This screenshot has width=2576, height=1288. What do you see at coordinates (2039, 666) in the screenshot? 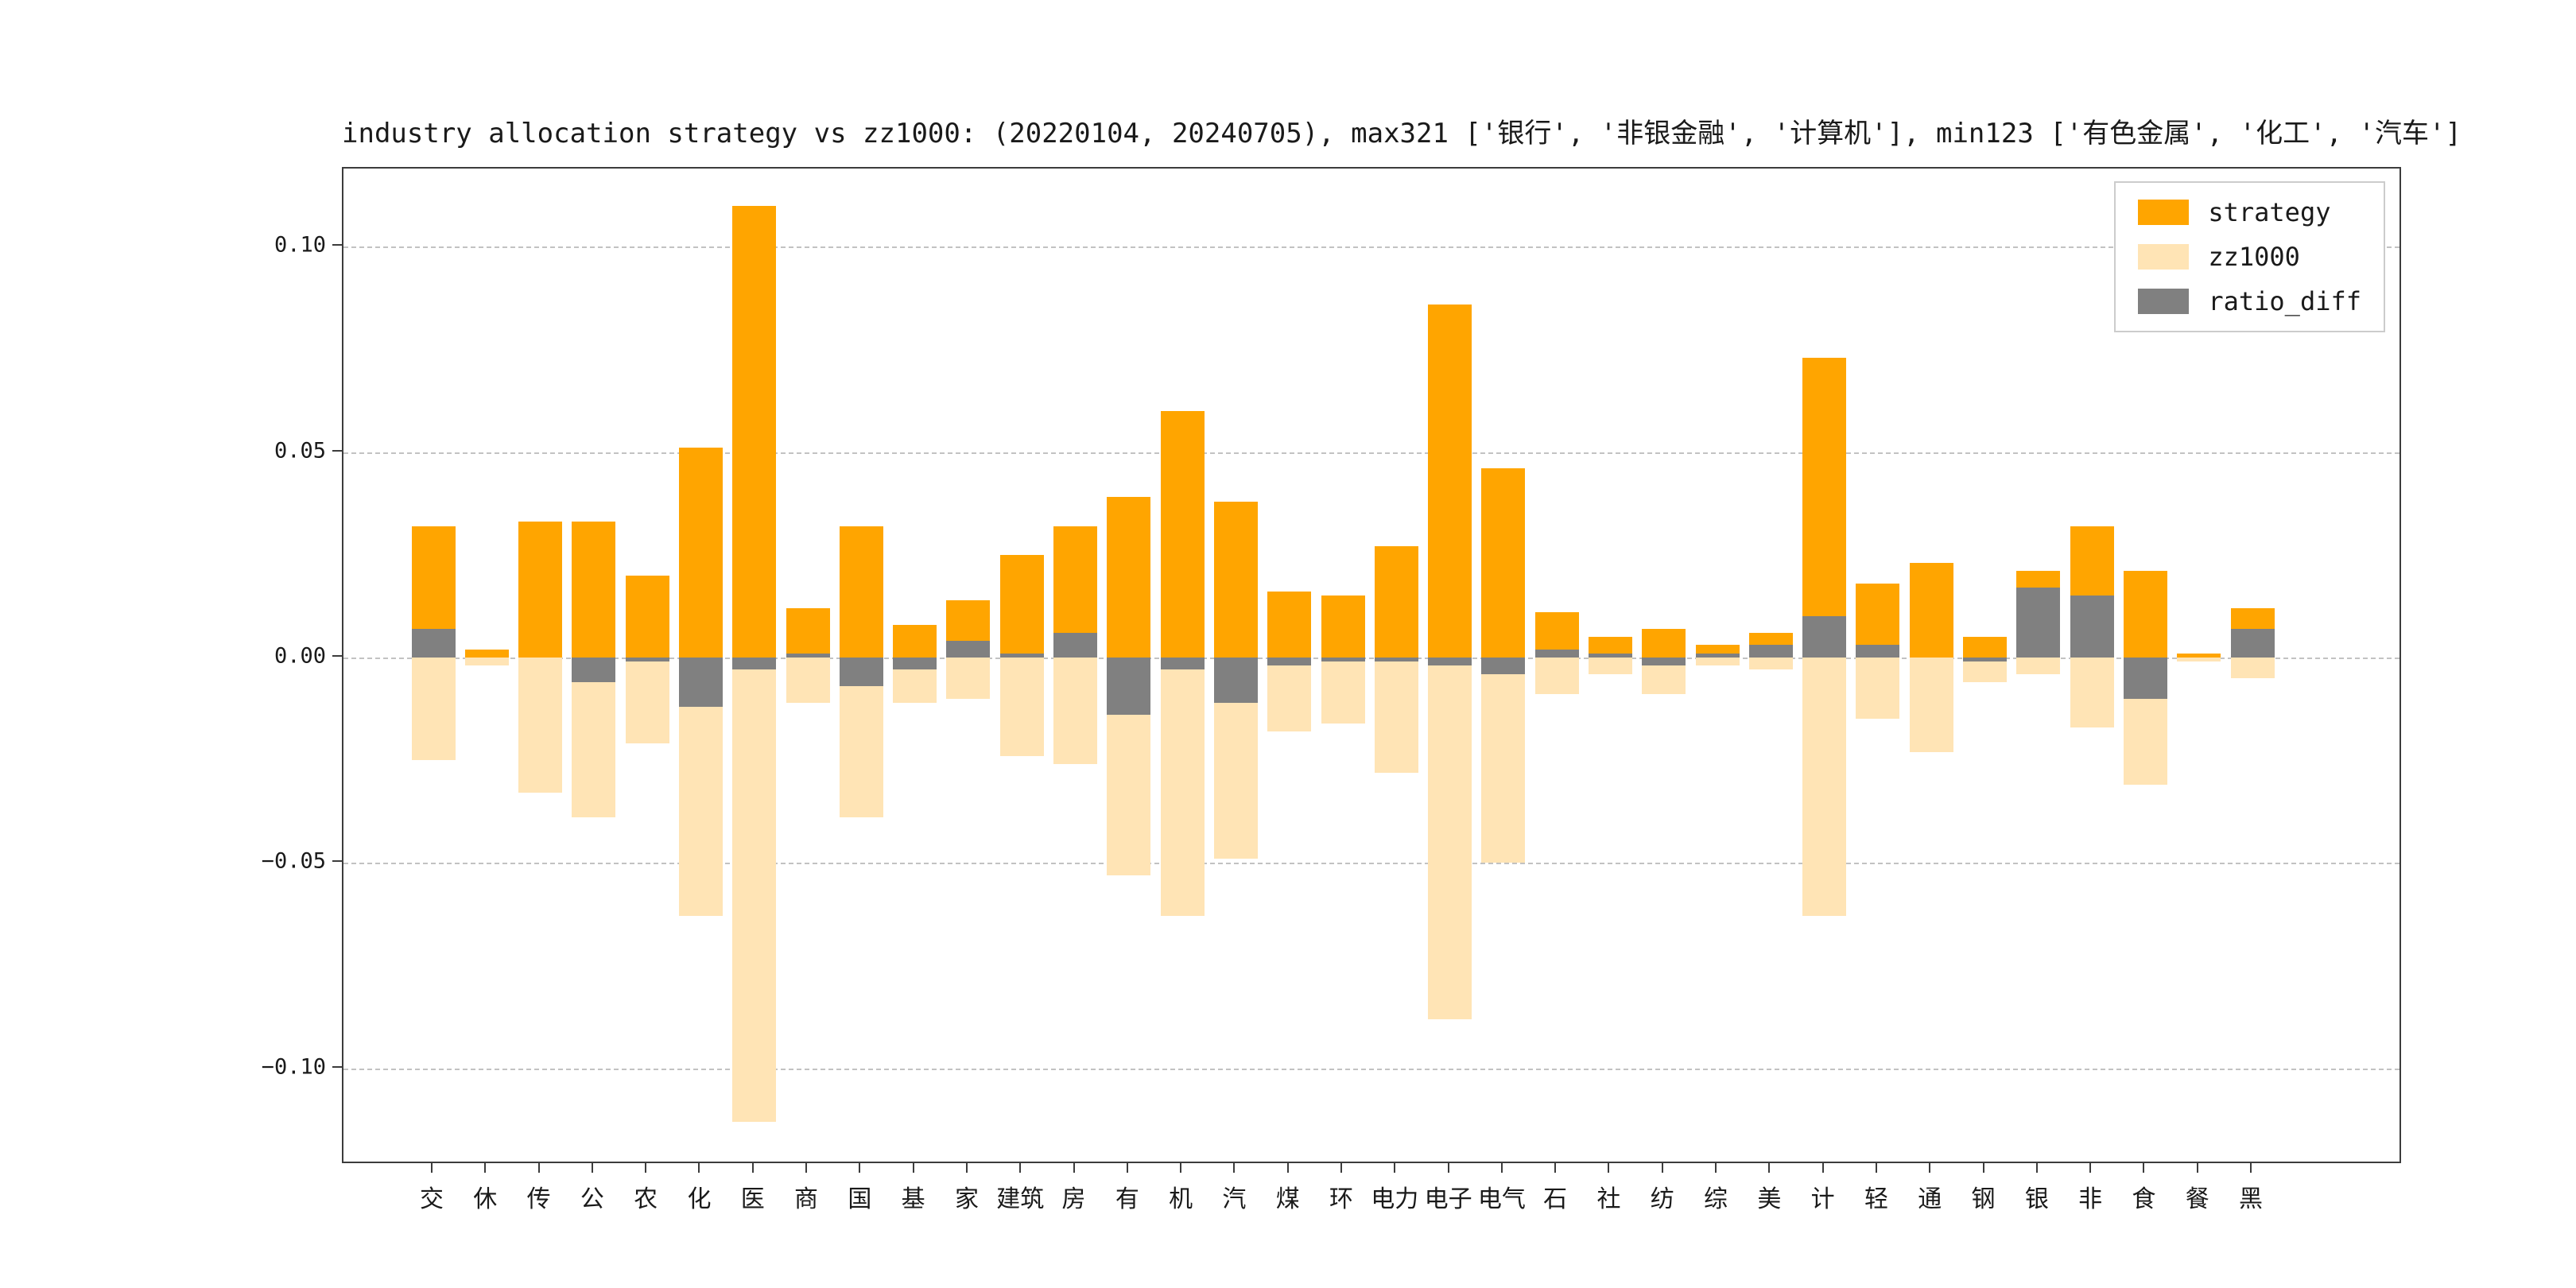
I see `bar-zz1000-银` at bounding box center [2039, 666].